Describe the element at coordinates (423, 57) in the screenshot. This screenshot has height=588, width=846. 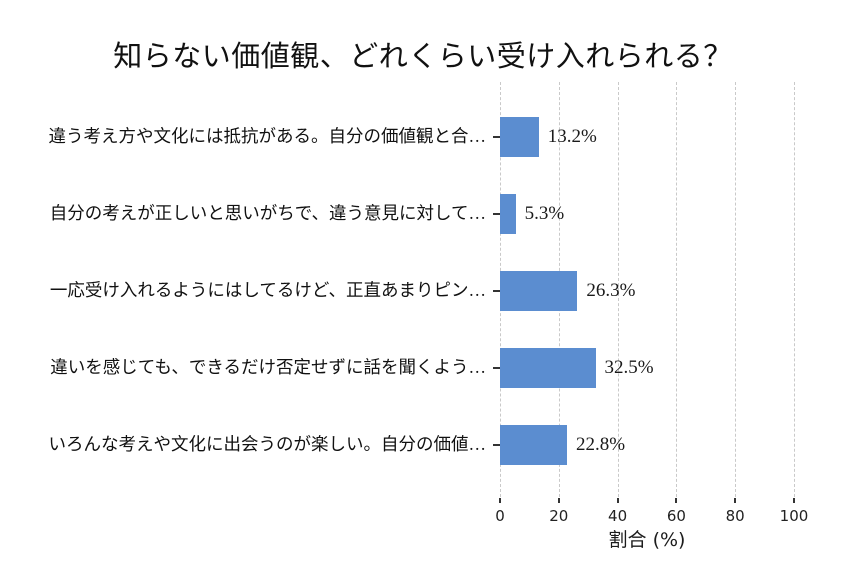
I see `chart-title: 知らない価値観、どれくらい受け入れられる？` at that location.